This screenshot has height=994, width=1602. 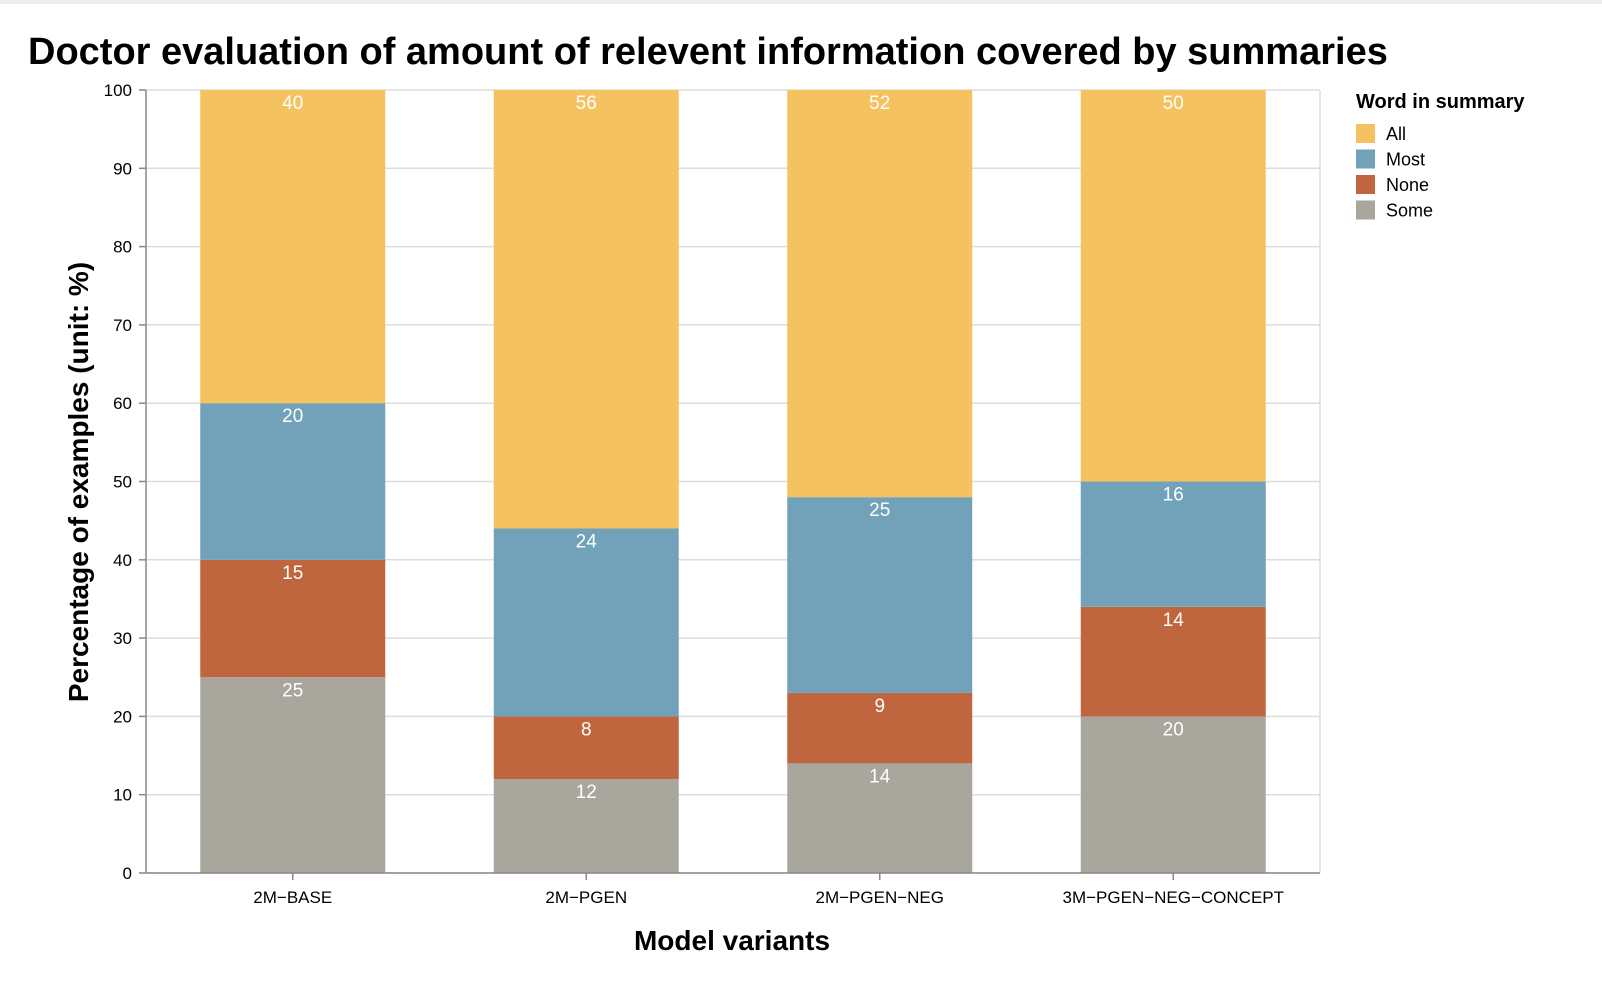 I want to click on legend-label-some: Some, so click(x=1409, y=211).